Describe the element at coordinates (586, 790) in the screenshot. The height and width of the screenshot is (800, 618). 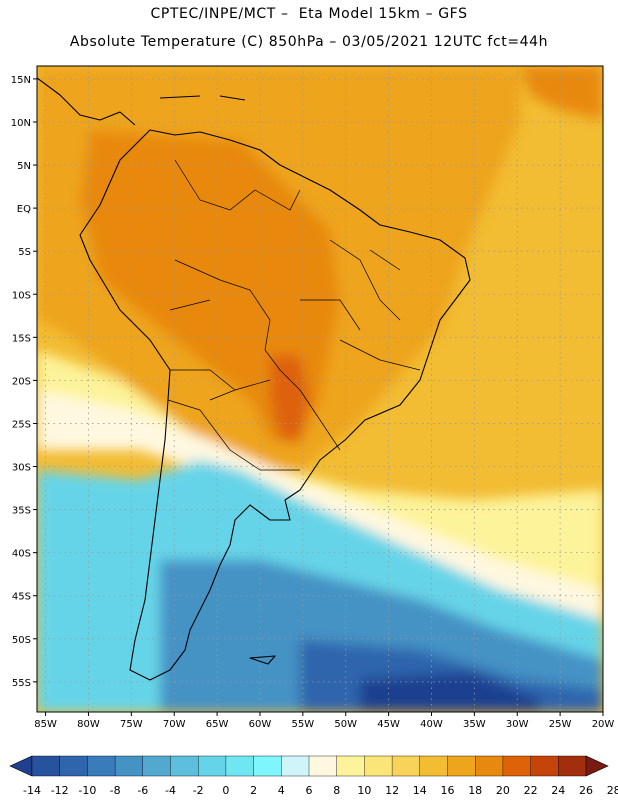
I see `colorbar-tick-label: 26` at that location.